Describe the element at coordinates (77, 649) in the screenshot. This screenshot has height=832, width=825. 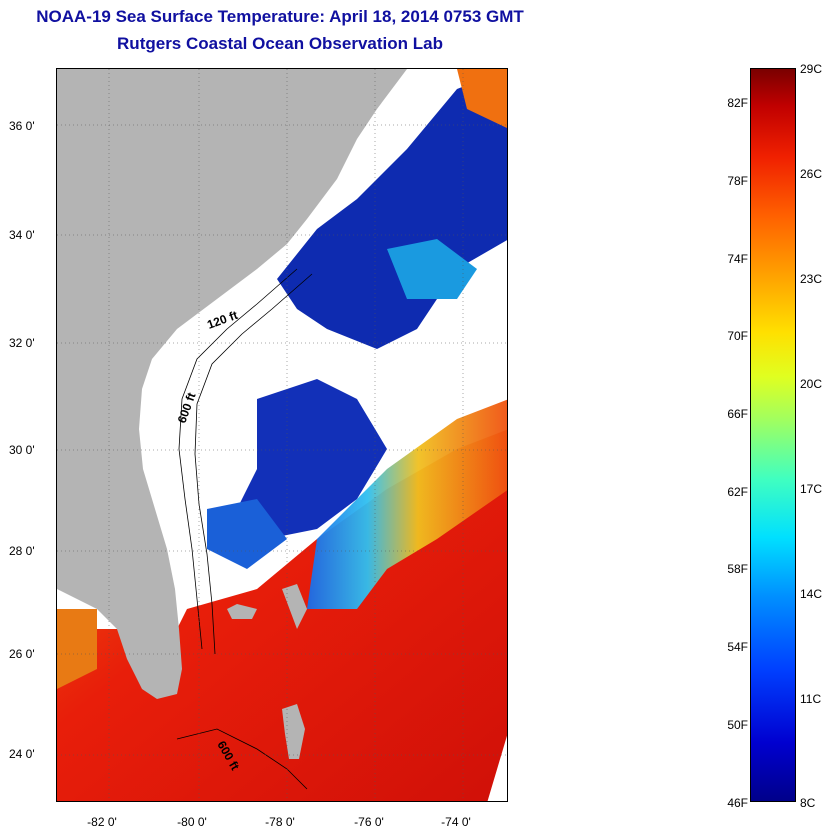
I see `gulf-warm-patch` at that location.